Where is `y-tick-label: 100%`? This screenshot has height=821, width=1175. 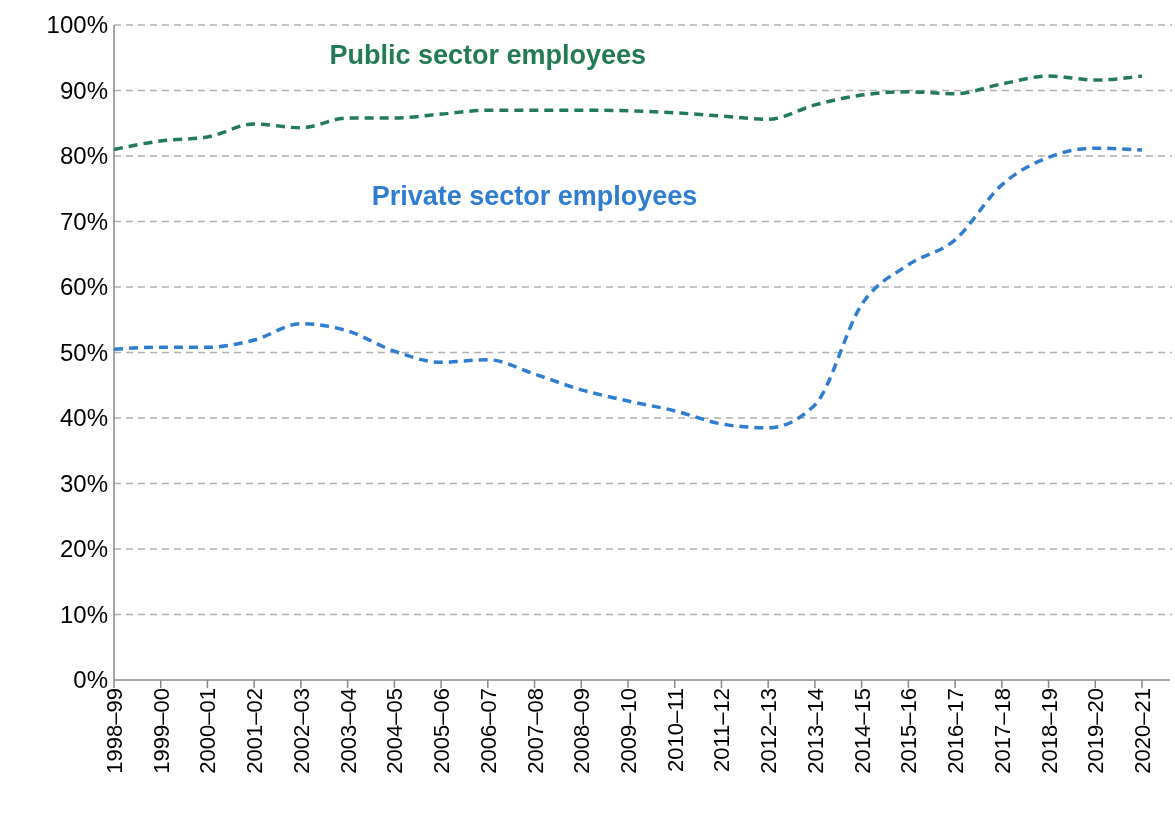 y-tick-label: 100% is located at coordinates (77, 25).